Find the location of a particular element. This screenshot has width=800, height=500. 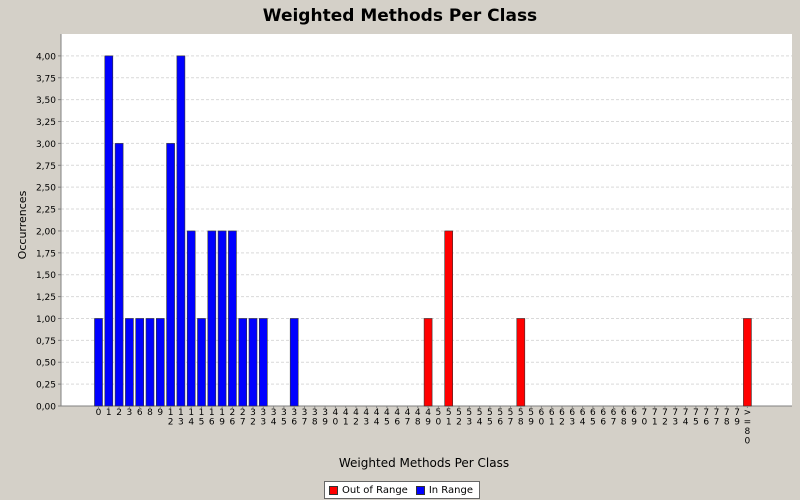

y-tick-label: 3,50 is located at coordinates (46, 101).